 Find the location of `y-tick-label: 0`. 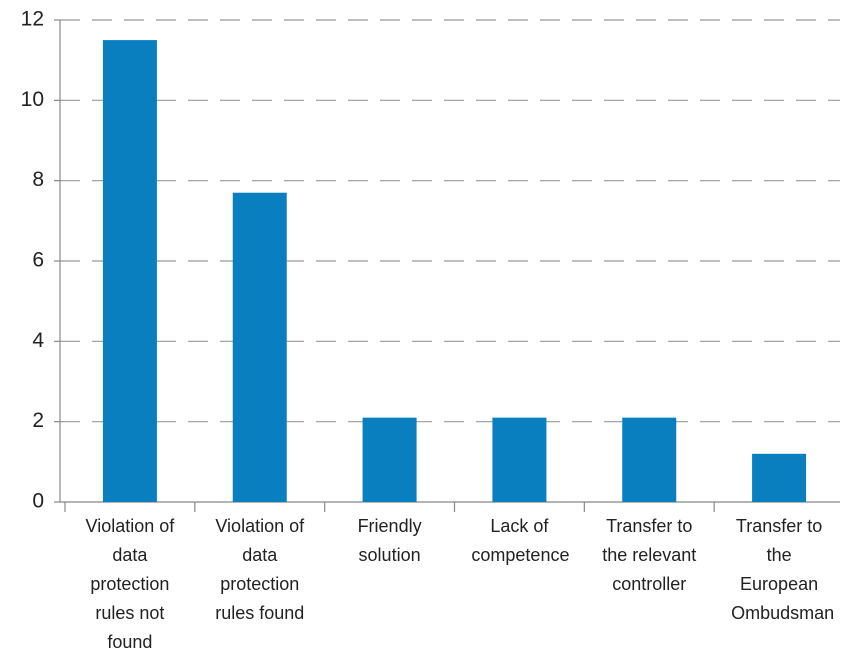

y-tick-label: 0 is located at coordinates (38, 501).